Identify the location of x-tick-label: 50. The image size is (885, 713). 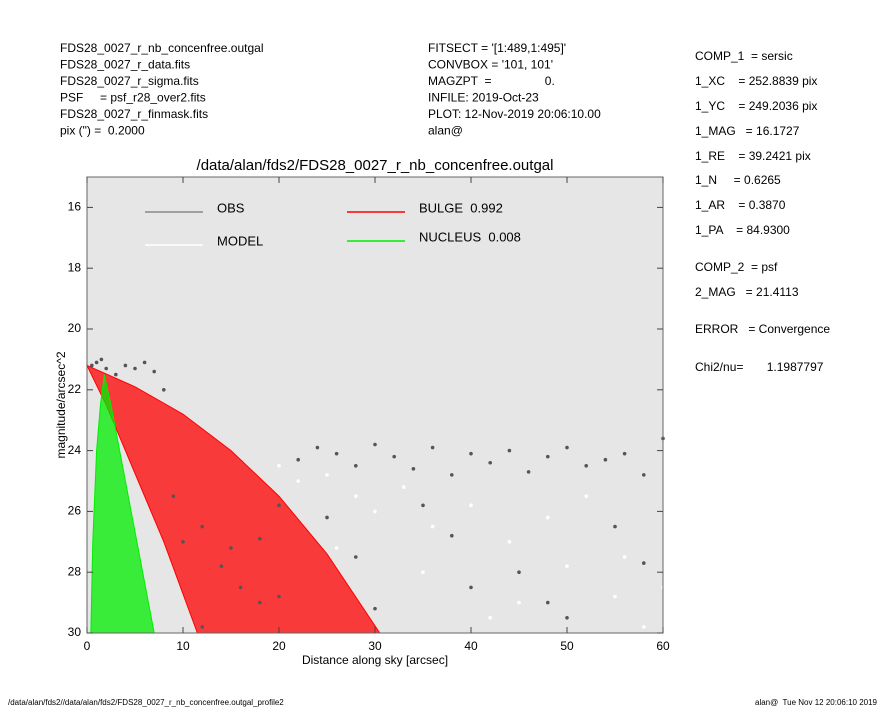
(567, 646).